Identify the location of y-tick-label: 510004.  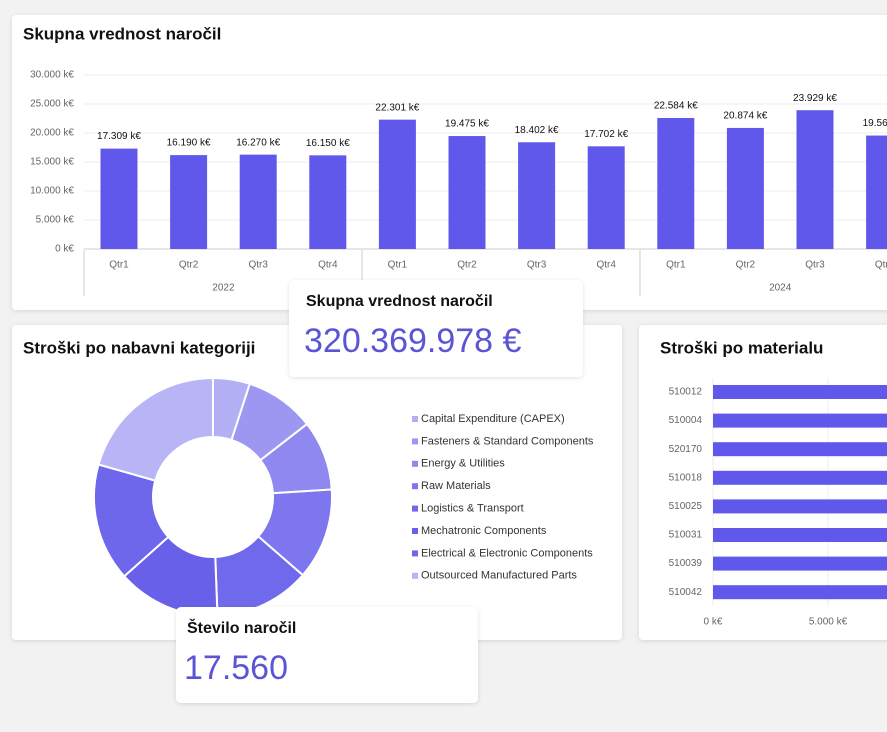
(686, 420).